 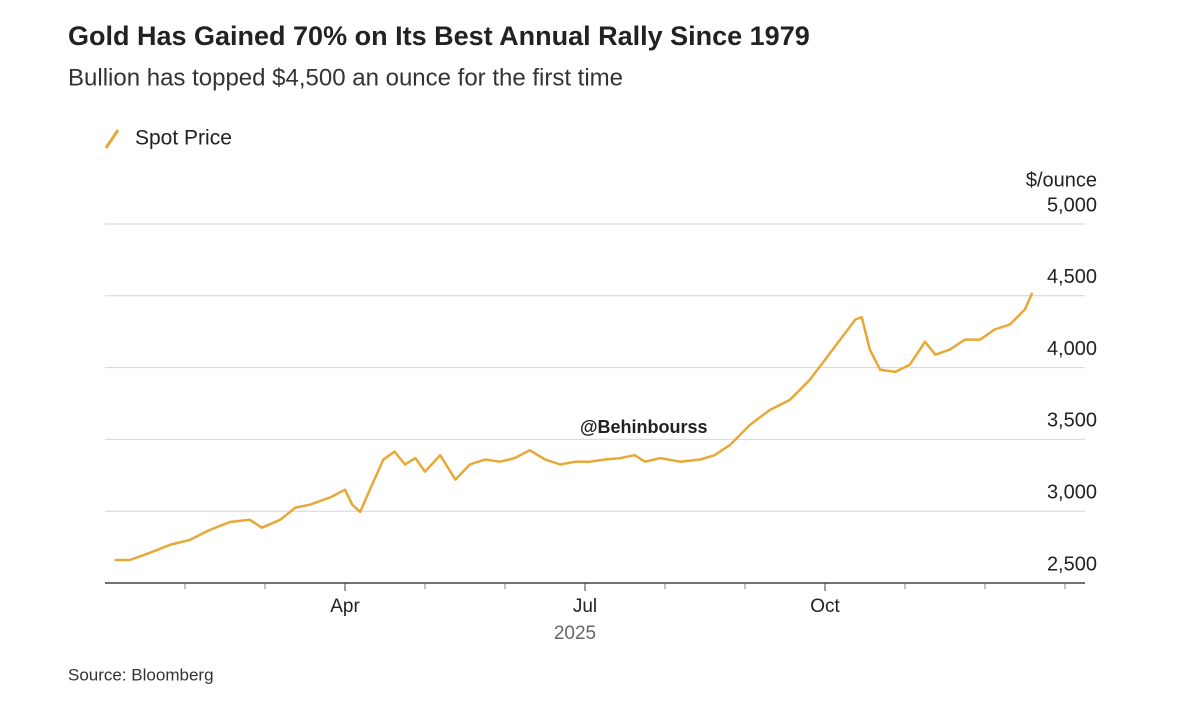 I want to click on source: Source: Bloomberg, so click(x=141, y=674).